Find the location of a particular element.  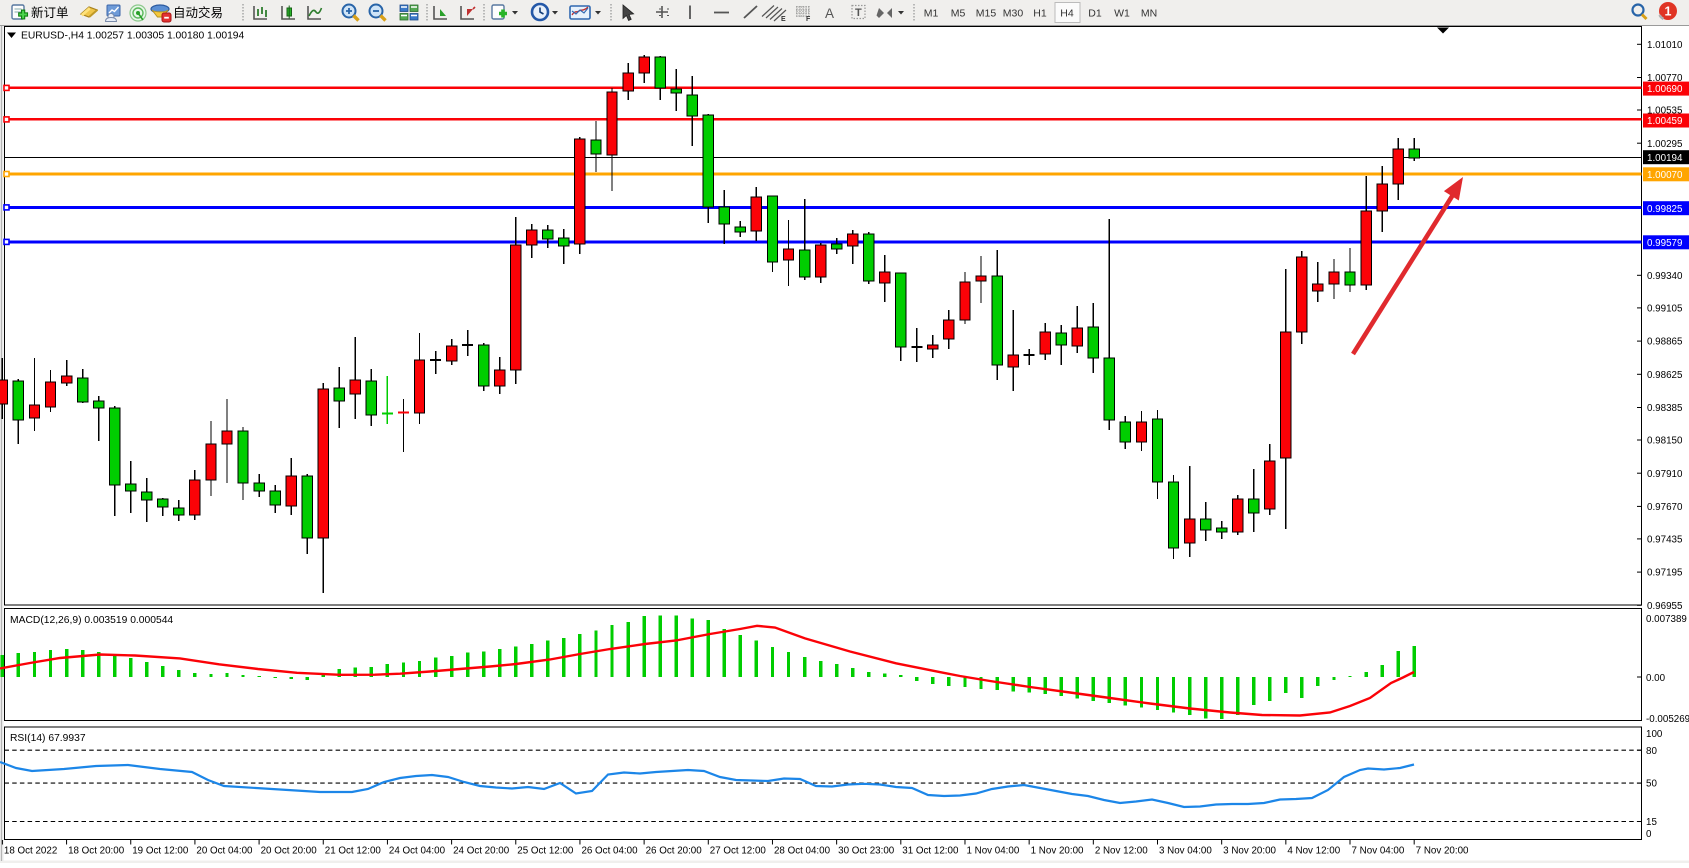

svg-text: 20 Oct 04:00 is located at coordinates (224, 851).